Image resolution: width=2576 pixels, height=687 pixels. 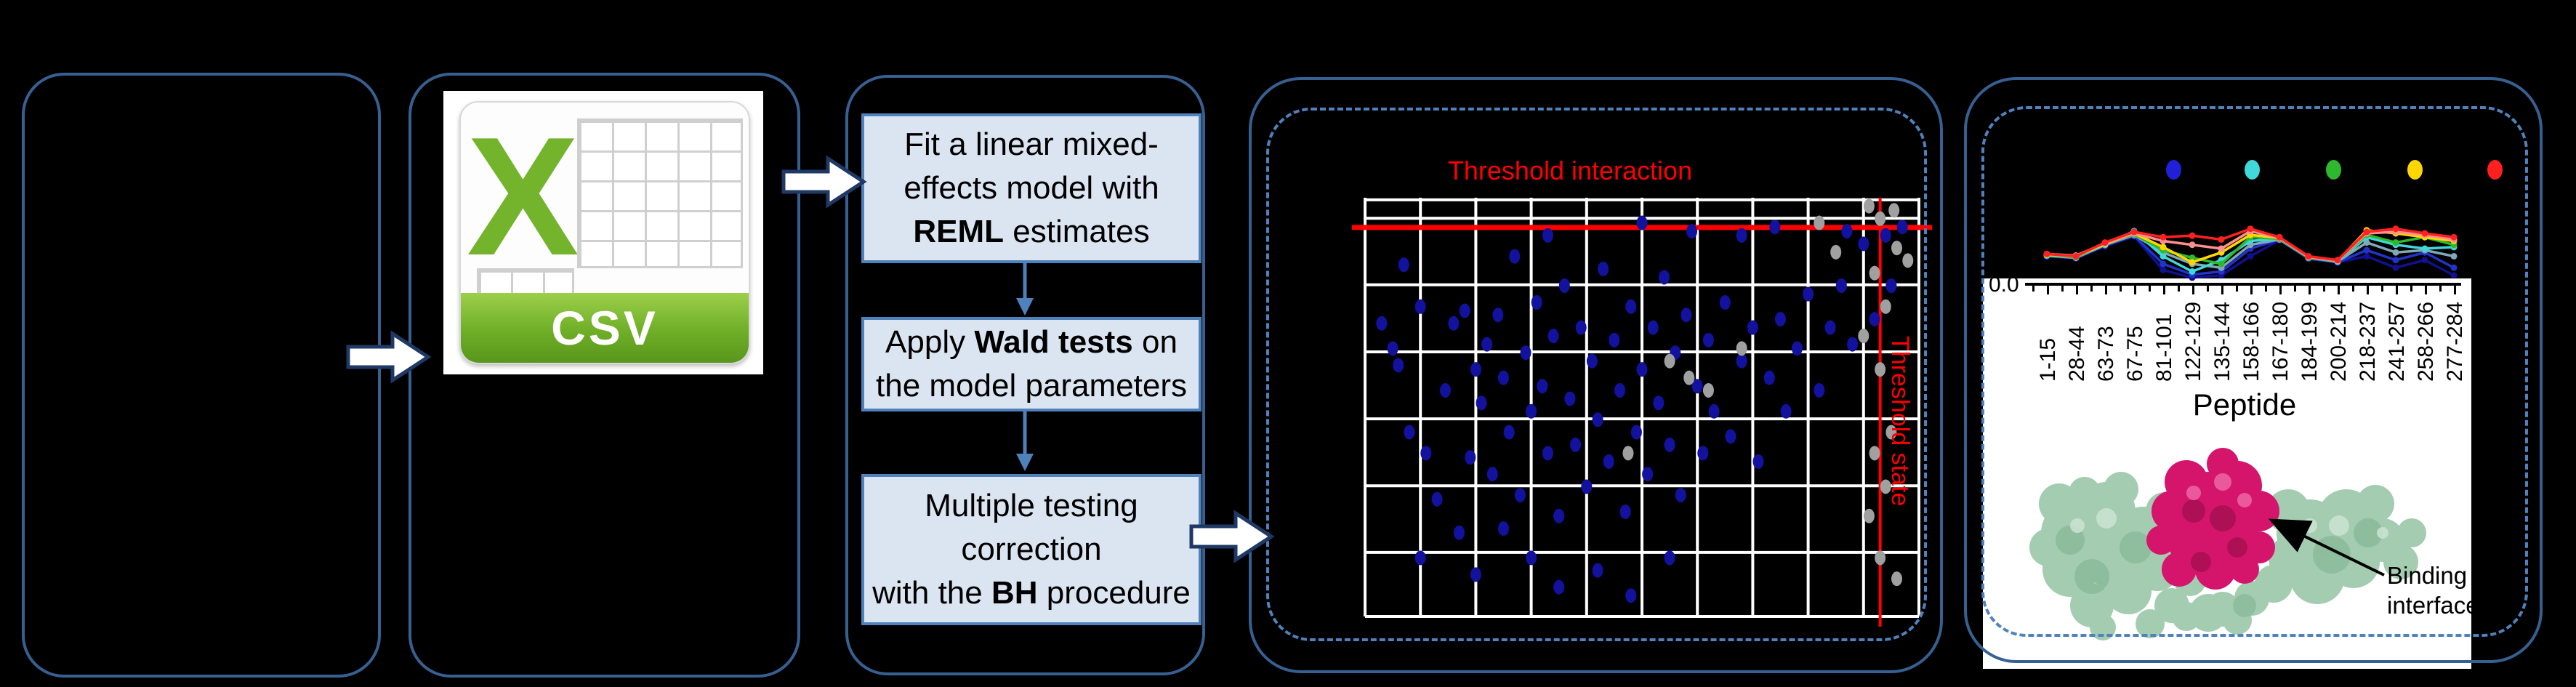 What do you see at coordinates (523, 197) in the screenshot?
I see `excel-x-icon: X` at bounding box center [523, 197].